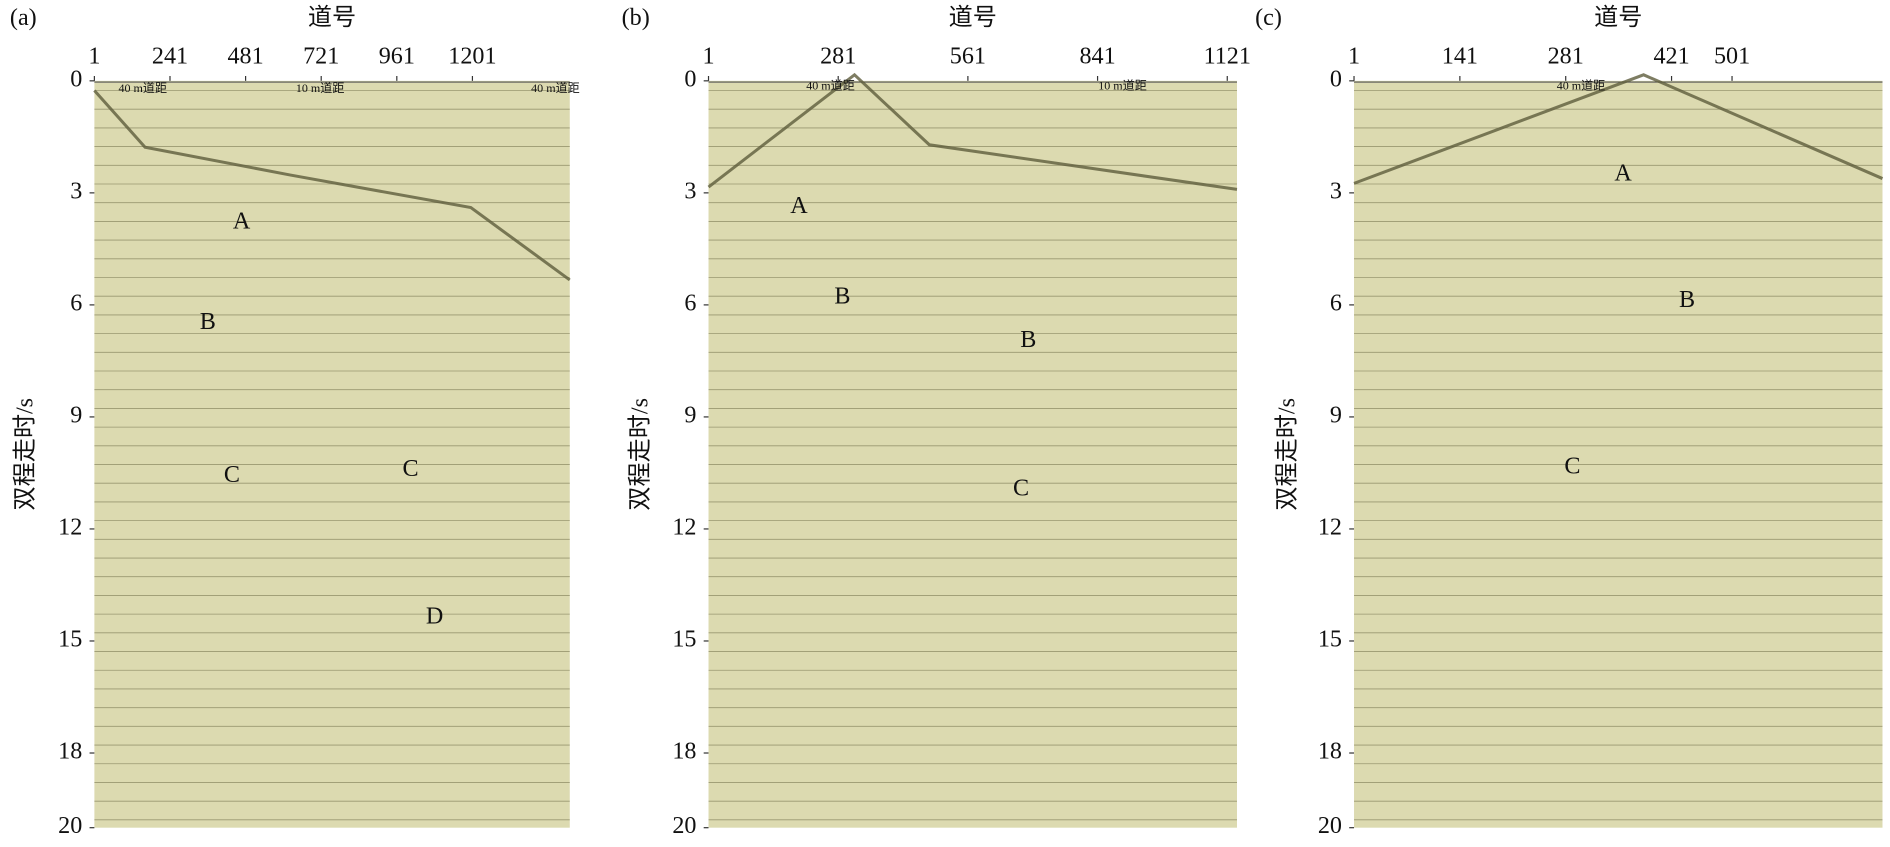  I want to click on x-tick-label: 961, so click(397, 55).